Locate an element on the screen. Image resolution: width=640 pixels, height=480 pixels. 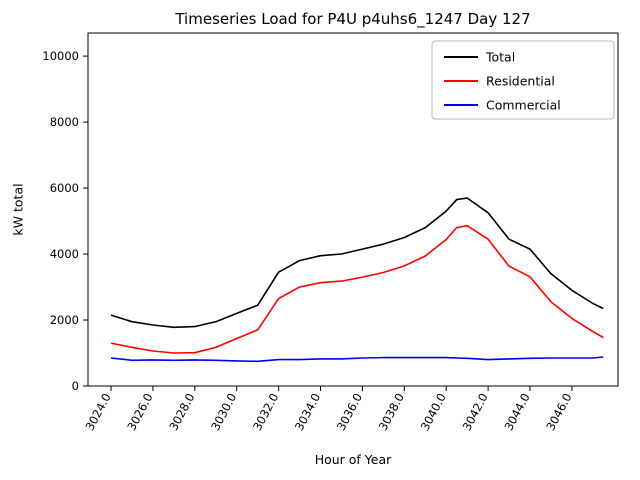
legend-box is located at coordinates (523, 80).